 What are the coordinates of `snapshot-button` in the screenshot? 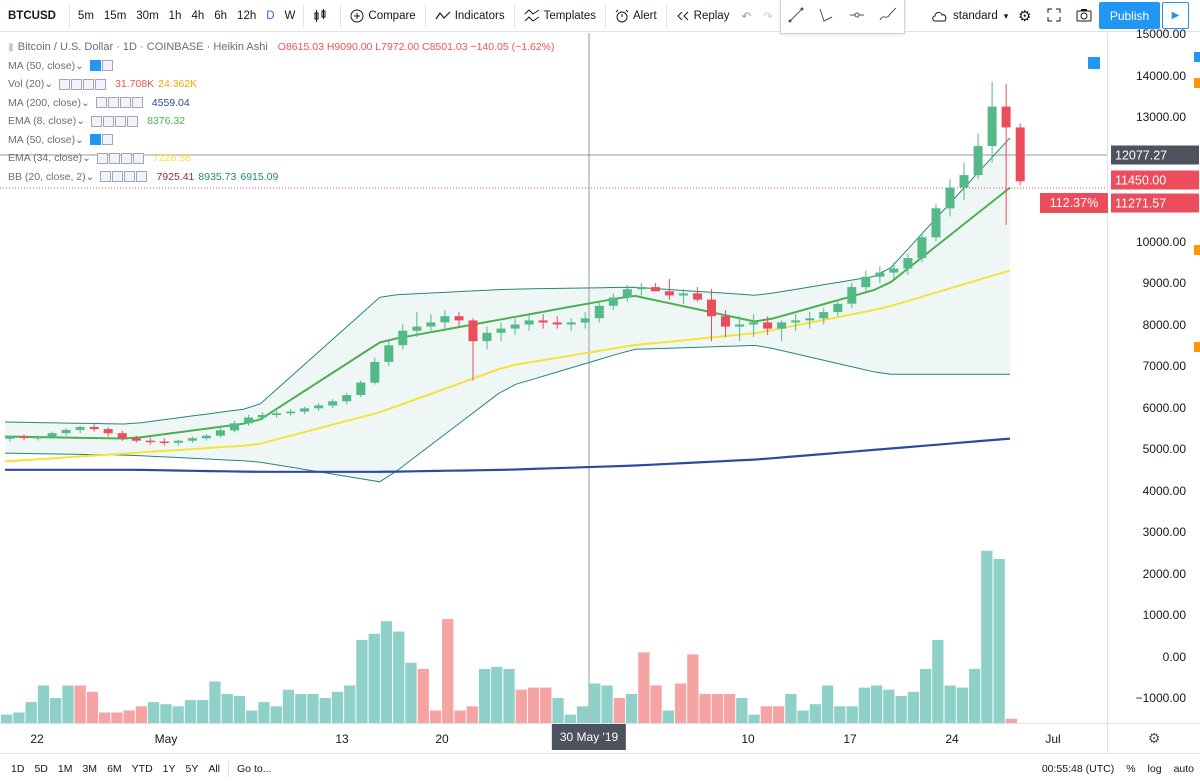 It's located at (1084, 16).